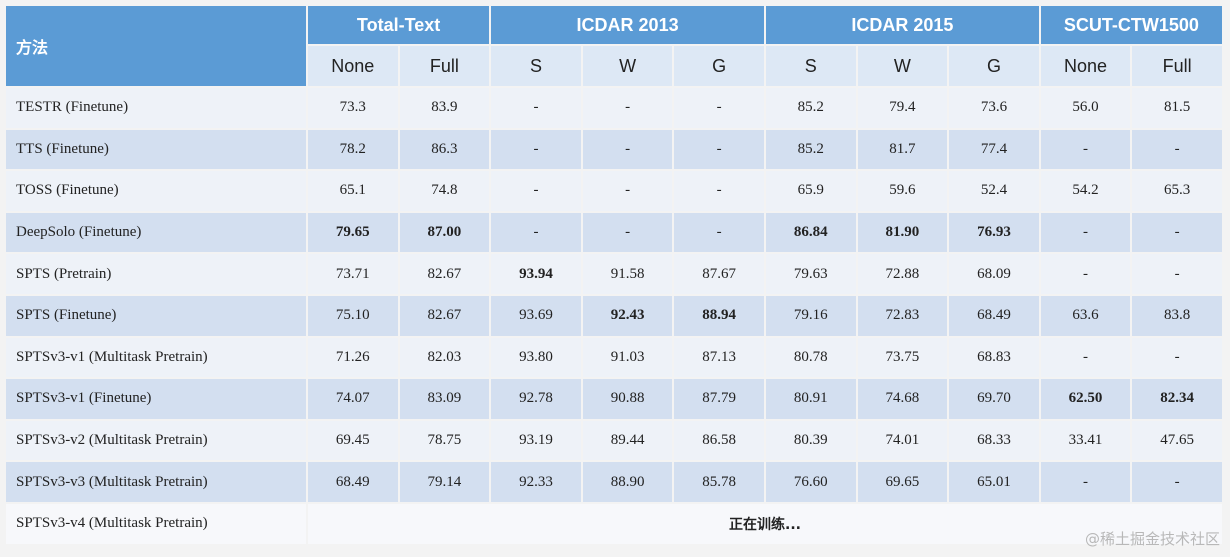 Image resolution: width=1230 pixels, height=557 pixels. I want to click on value-cell: 91.58, so click(627, 274).